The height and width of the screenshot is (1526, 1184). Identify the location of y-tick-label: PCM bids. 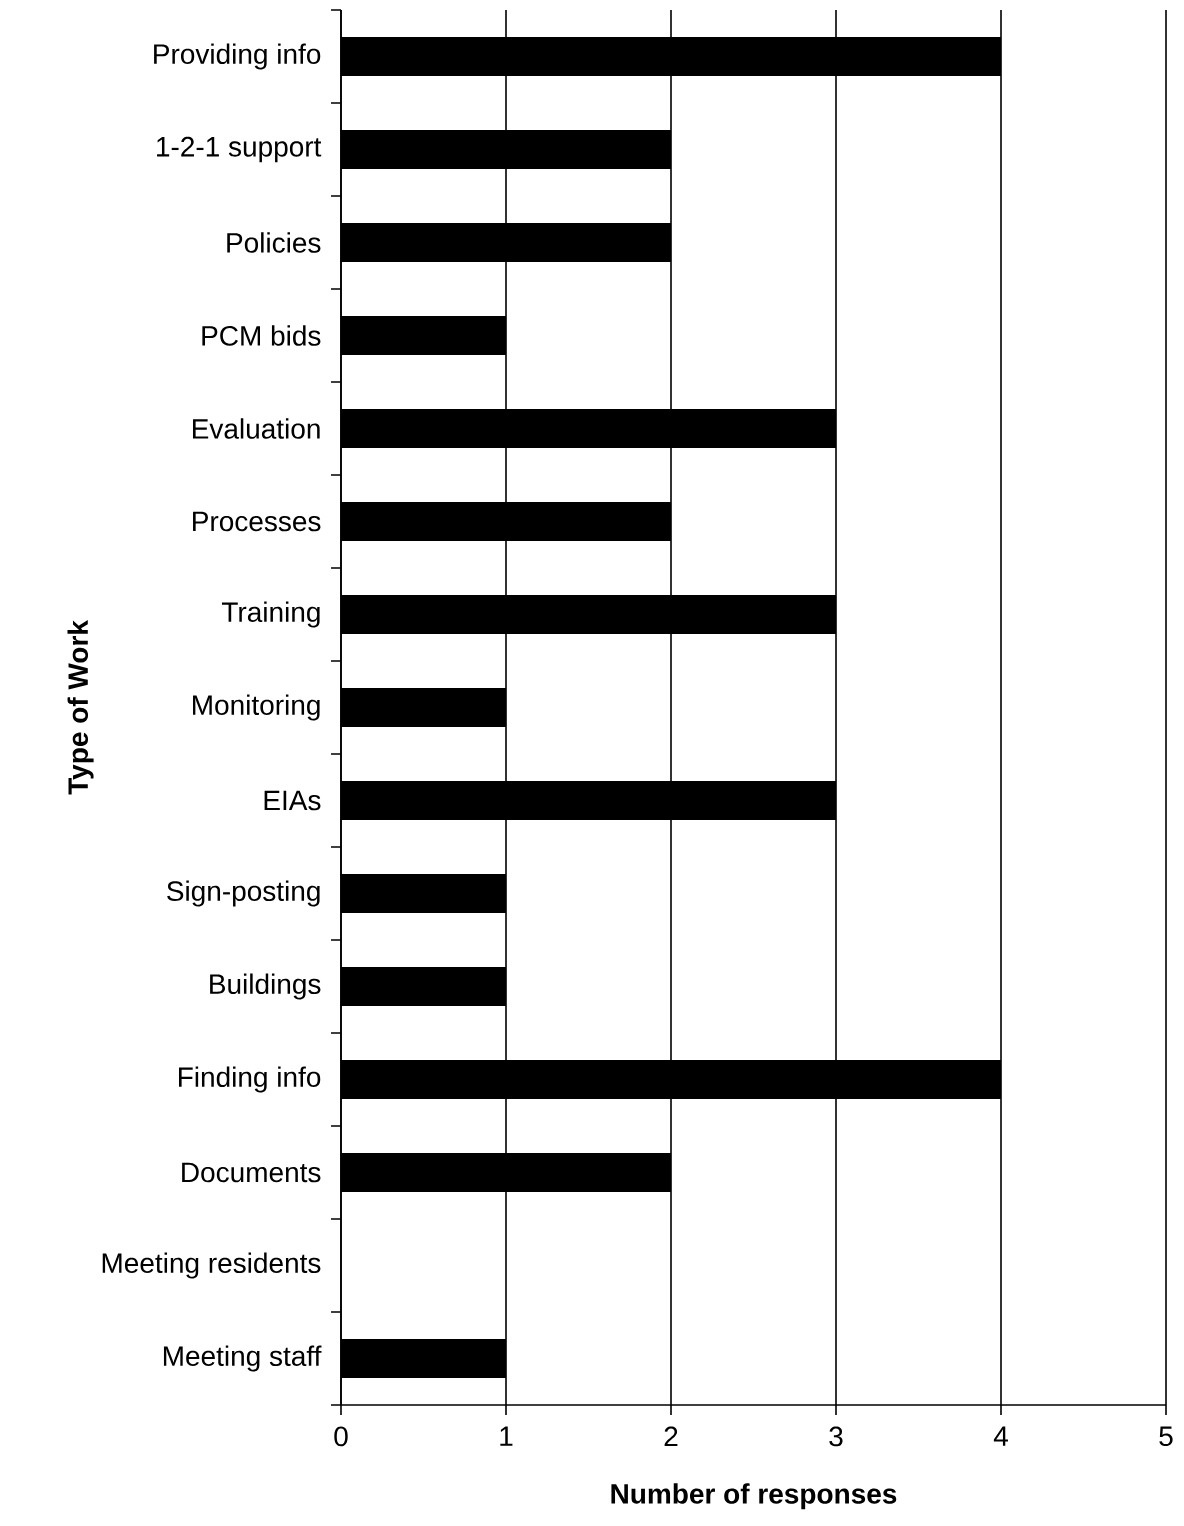
(261, 335).